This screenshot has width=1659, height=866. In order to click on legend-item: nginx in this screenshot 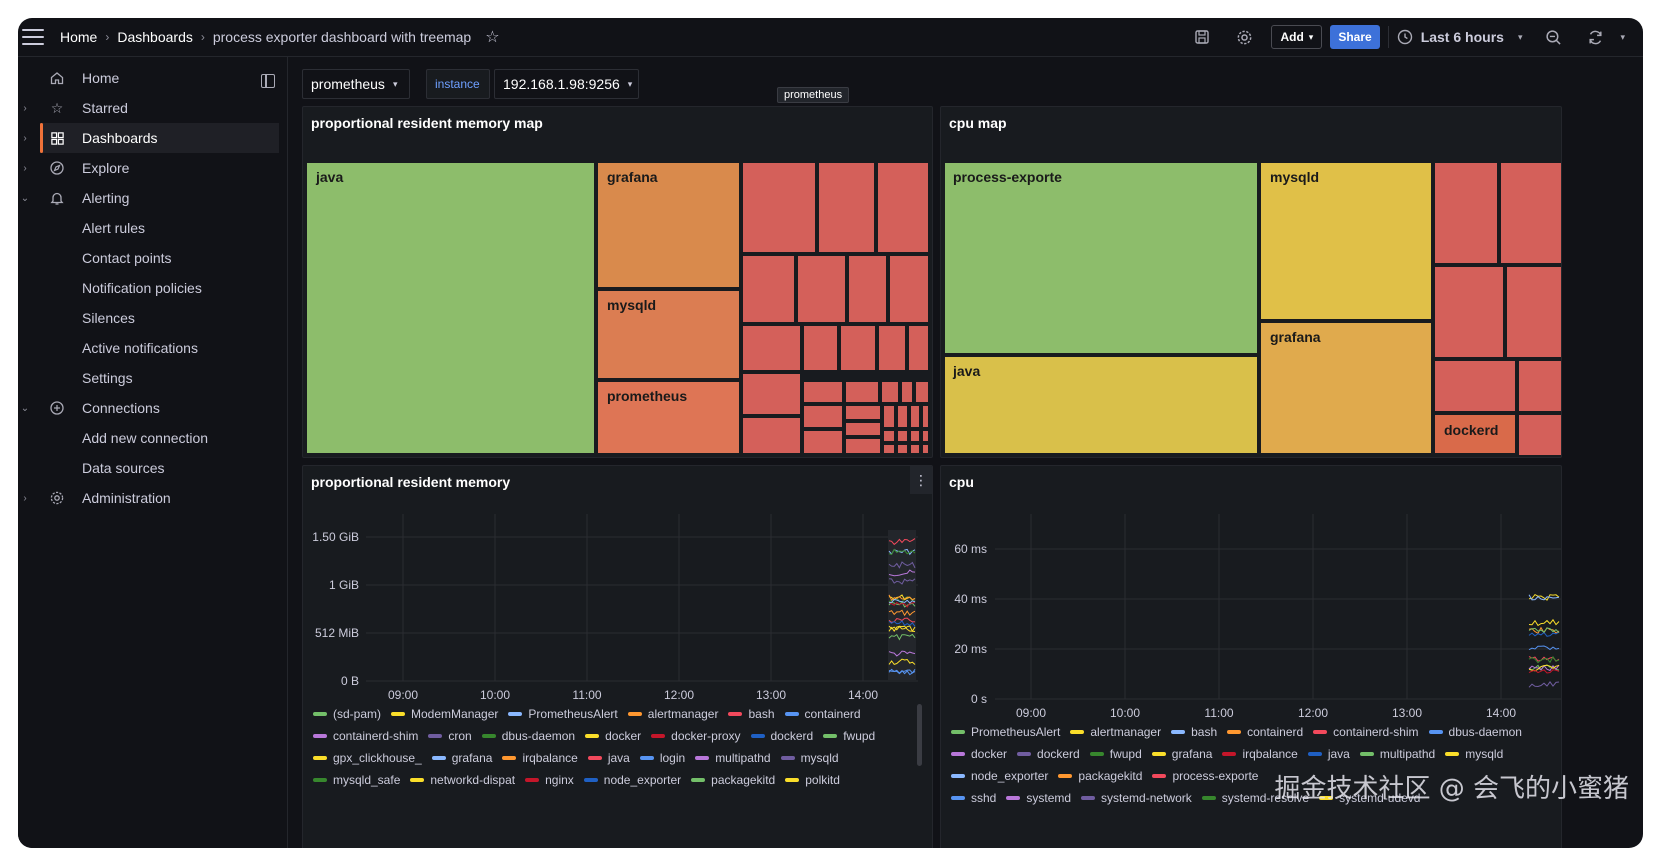, I will do `click(549, 780)`.